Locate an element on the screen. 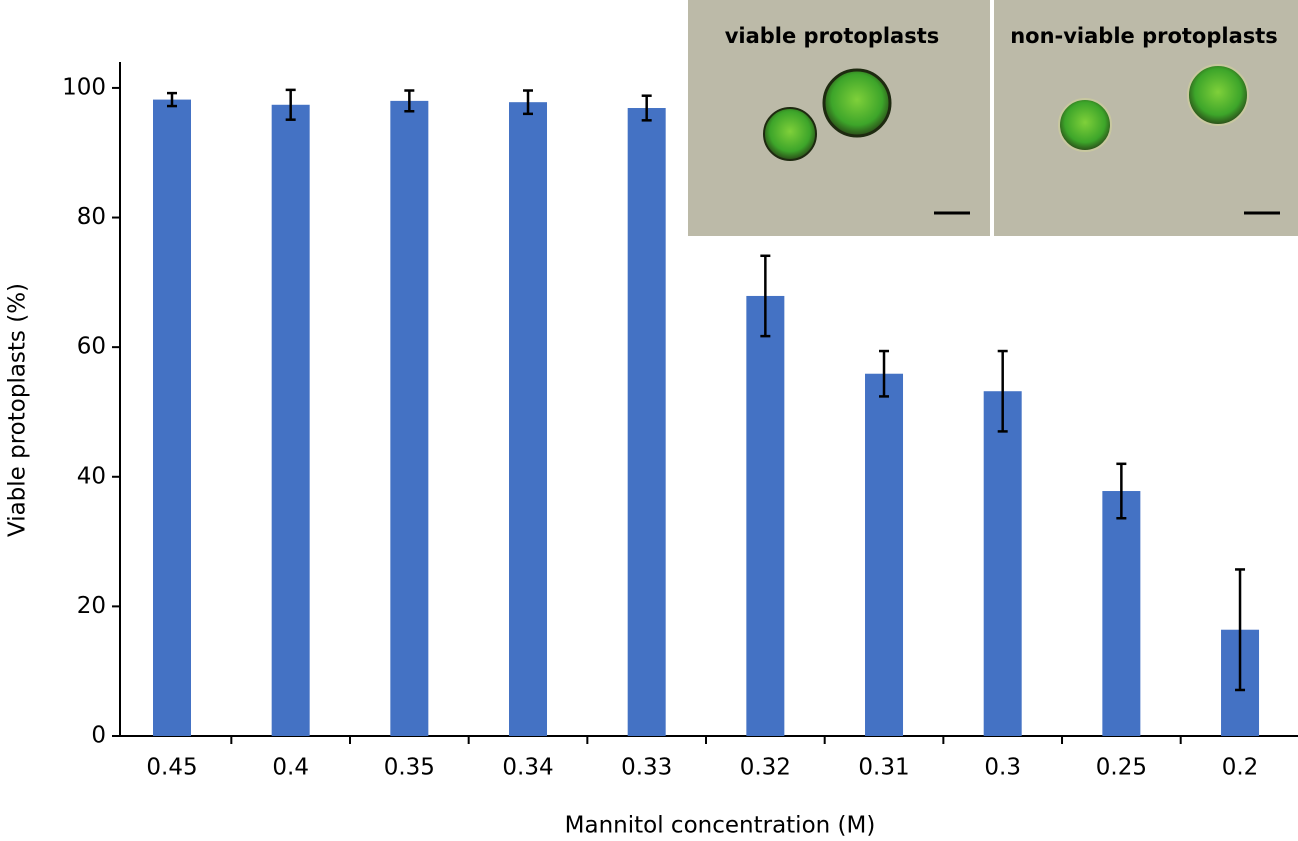  x-tick-label: 0.32 is located at coordinates (765, 768).